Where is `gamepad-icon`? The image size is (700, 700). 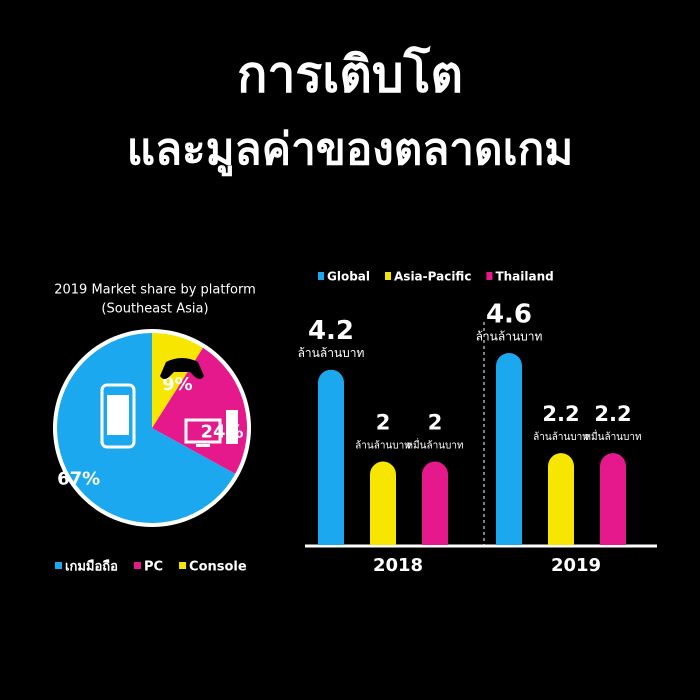
gamepad-icon is located at coordinates (182, 368).